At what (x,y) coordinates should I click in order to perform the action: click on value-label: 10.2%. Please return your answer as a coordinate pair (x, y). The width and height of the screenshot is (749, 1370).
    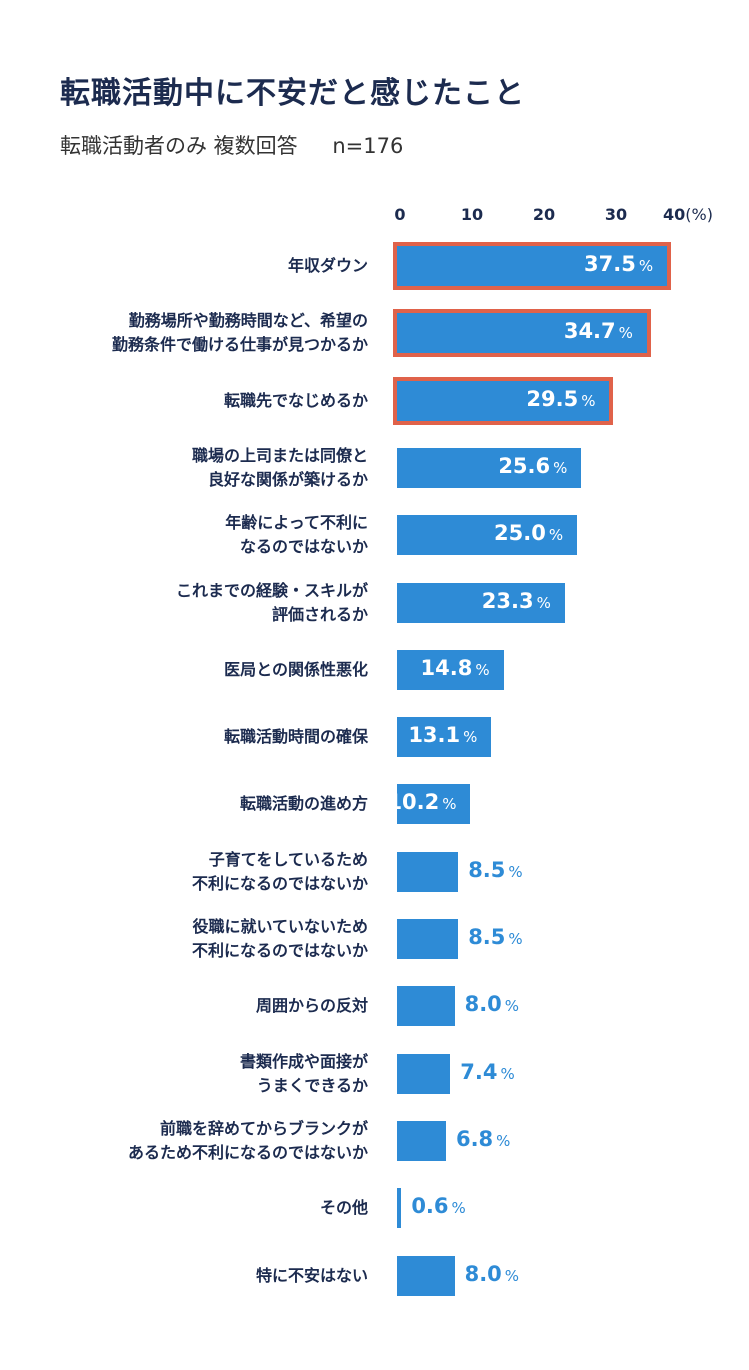
    Looking at the image, I should click on (421, 802).